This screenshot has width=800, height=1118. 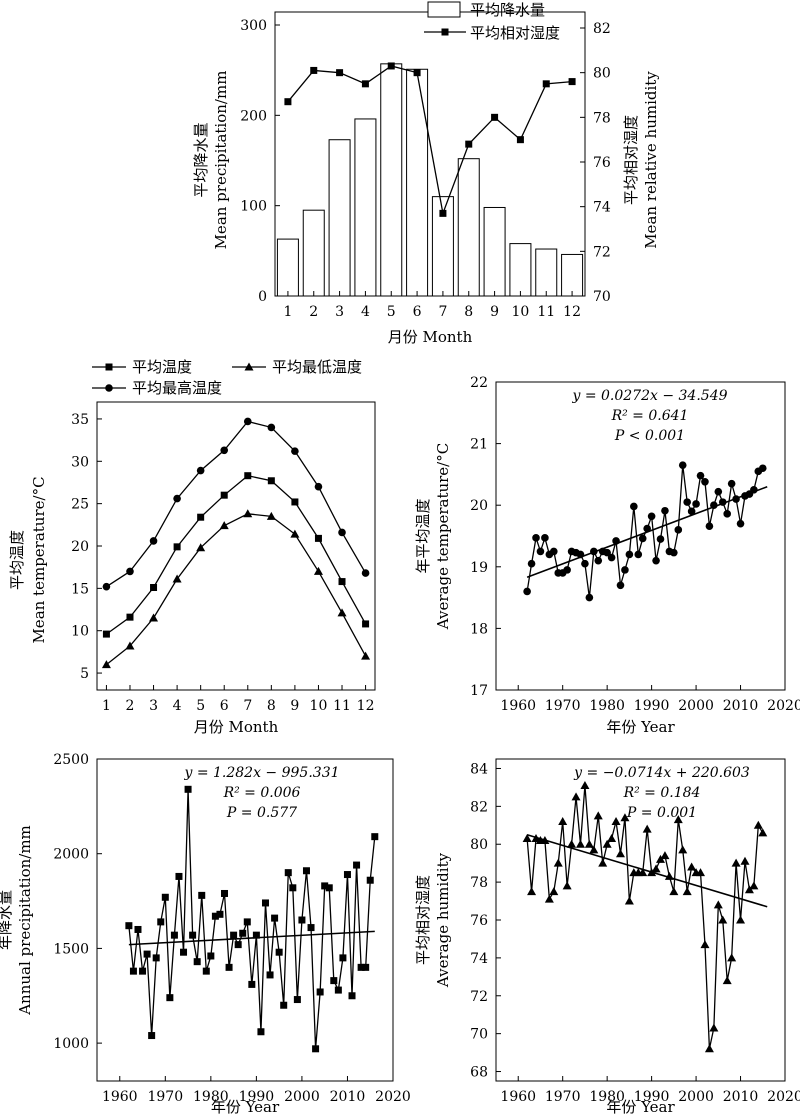 I want to click on y-axis-label-en: Mean precipitation/mm, so click(x=221, y=160).